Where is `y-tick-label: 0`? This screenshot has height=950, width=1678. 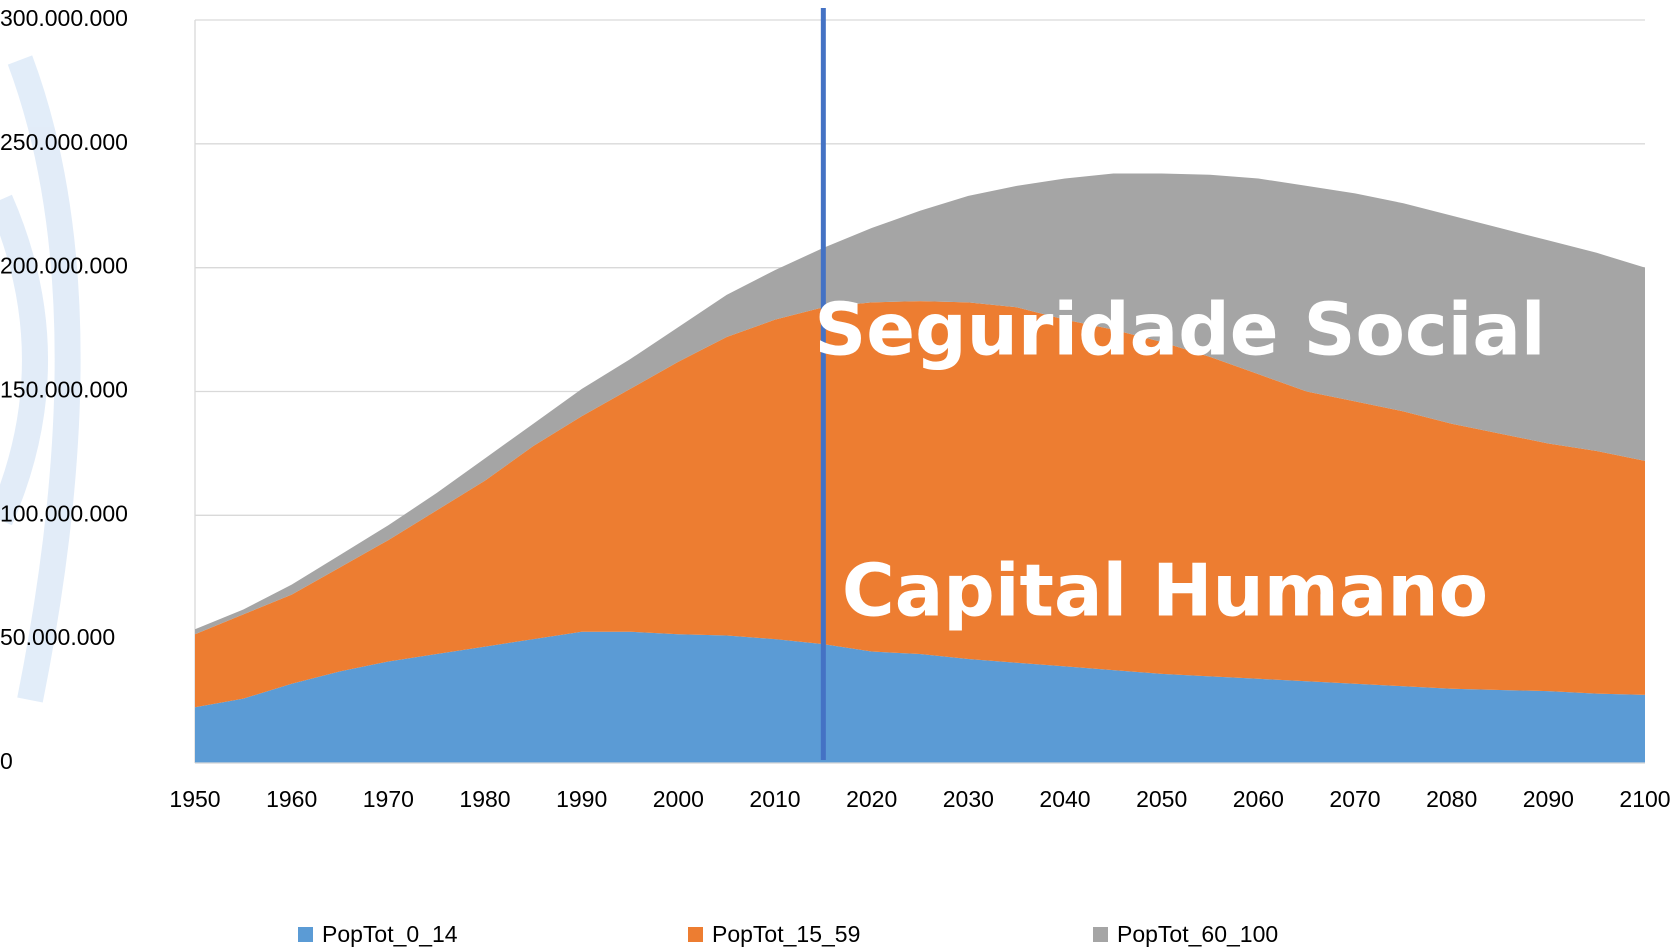
y-tick-label: 0 is located at coordinates (6, 761).